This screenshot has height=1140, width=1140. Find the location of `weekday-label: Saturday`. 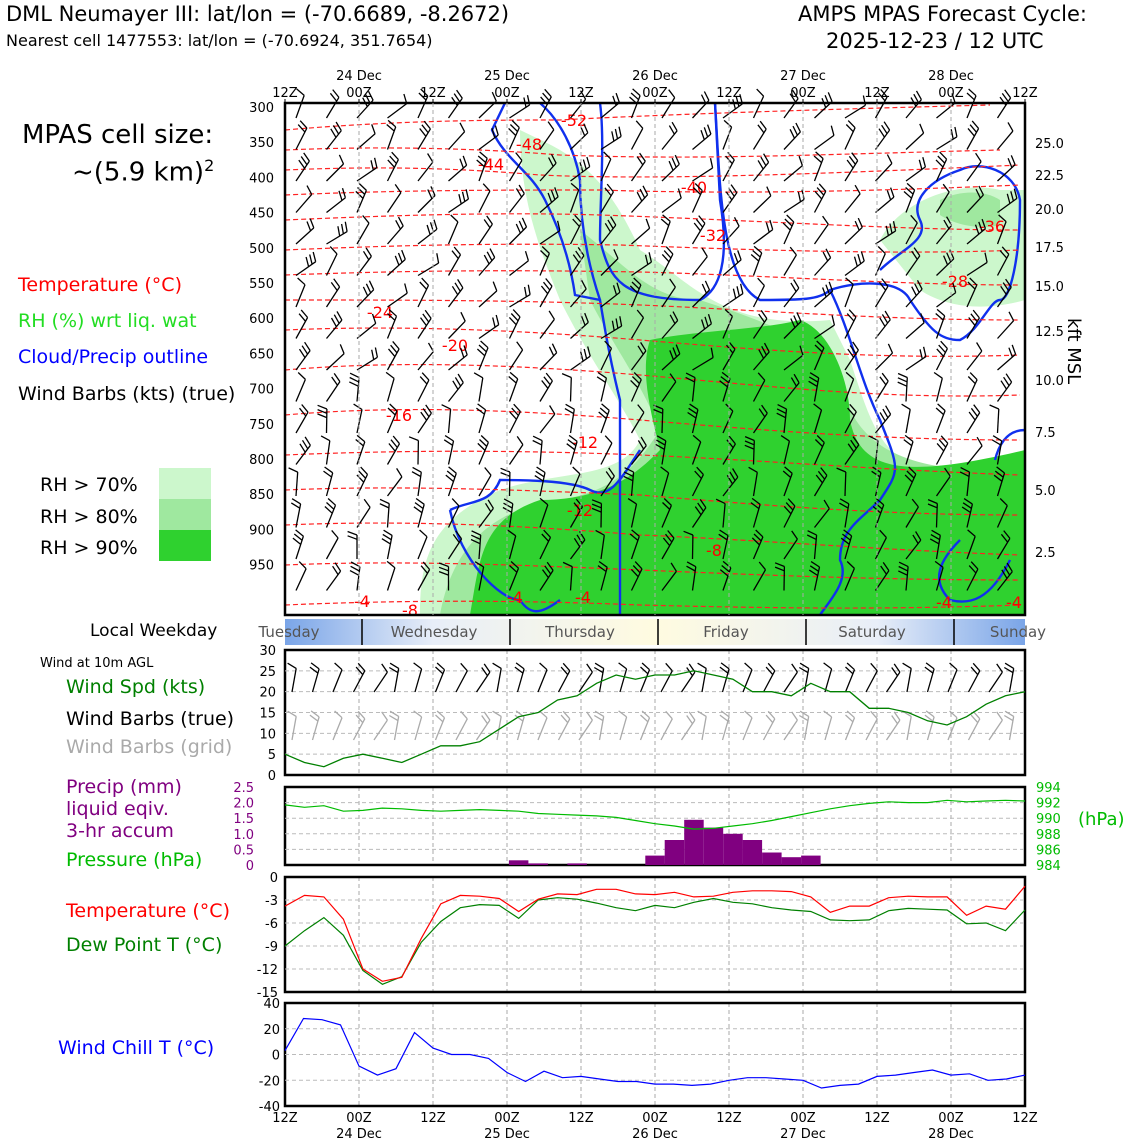

weekday-label: Saturday is located at coordinates (872, 632).